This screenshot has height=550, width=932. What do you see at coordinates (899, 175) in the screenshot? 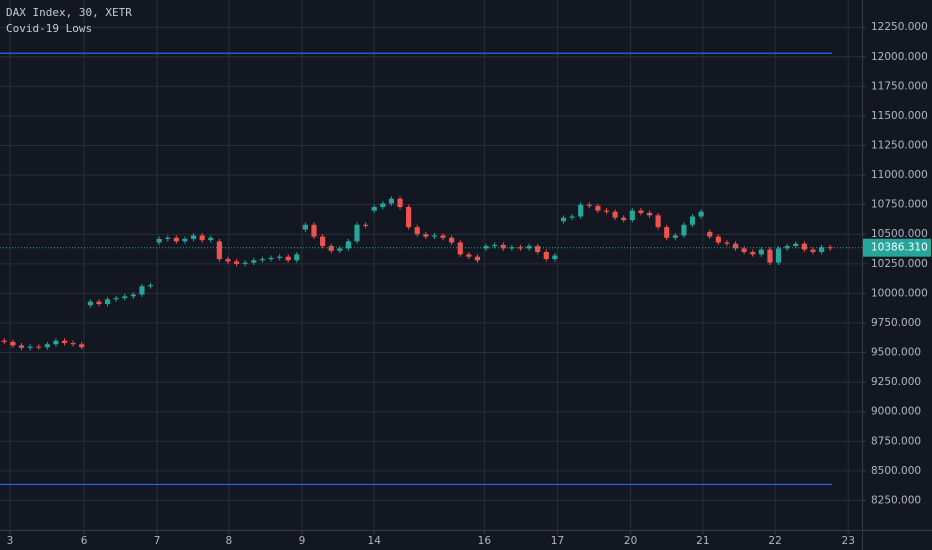
I see `y-tick-label: 11000.000` at bounding box center [899, 175].